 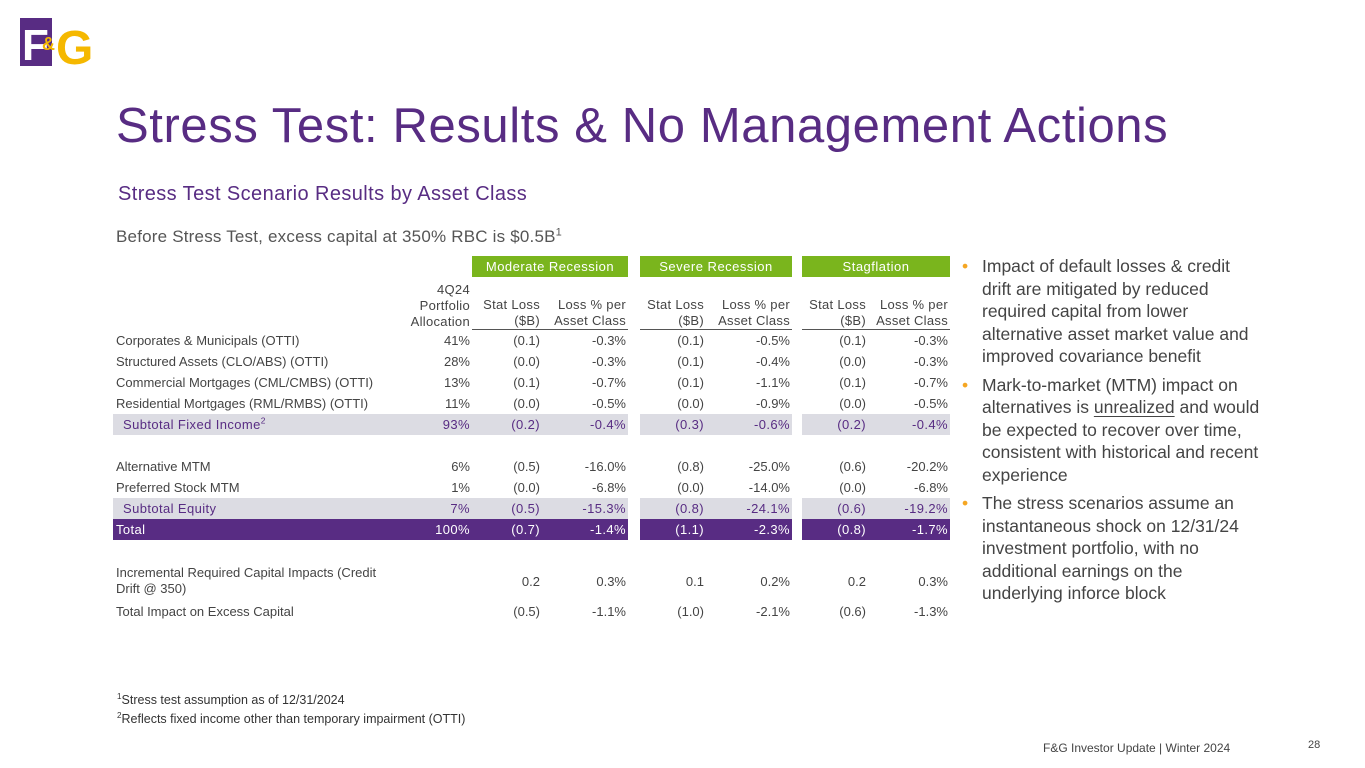 I want to click on row-label: Subtotal Fixed Income2, so click(x=256, y=424).